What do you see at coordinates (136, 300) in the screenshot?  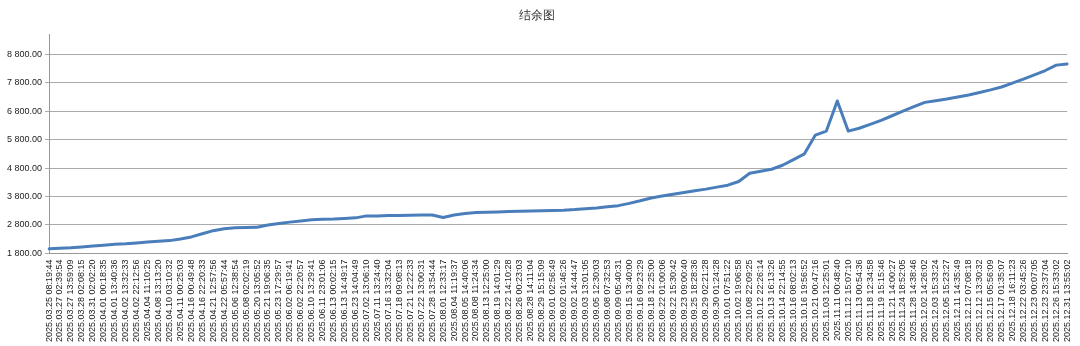 I see `x-tick-label: 2025.04.02 22:12:56` at bounding box center [136, 300].